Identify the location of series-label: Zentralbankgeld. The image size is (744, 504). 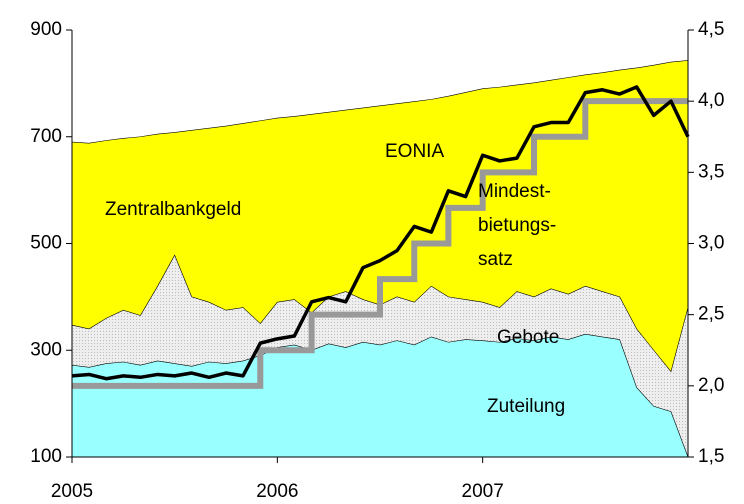
(173, 209).